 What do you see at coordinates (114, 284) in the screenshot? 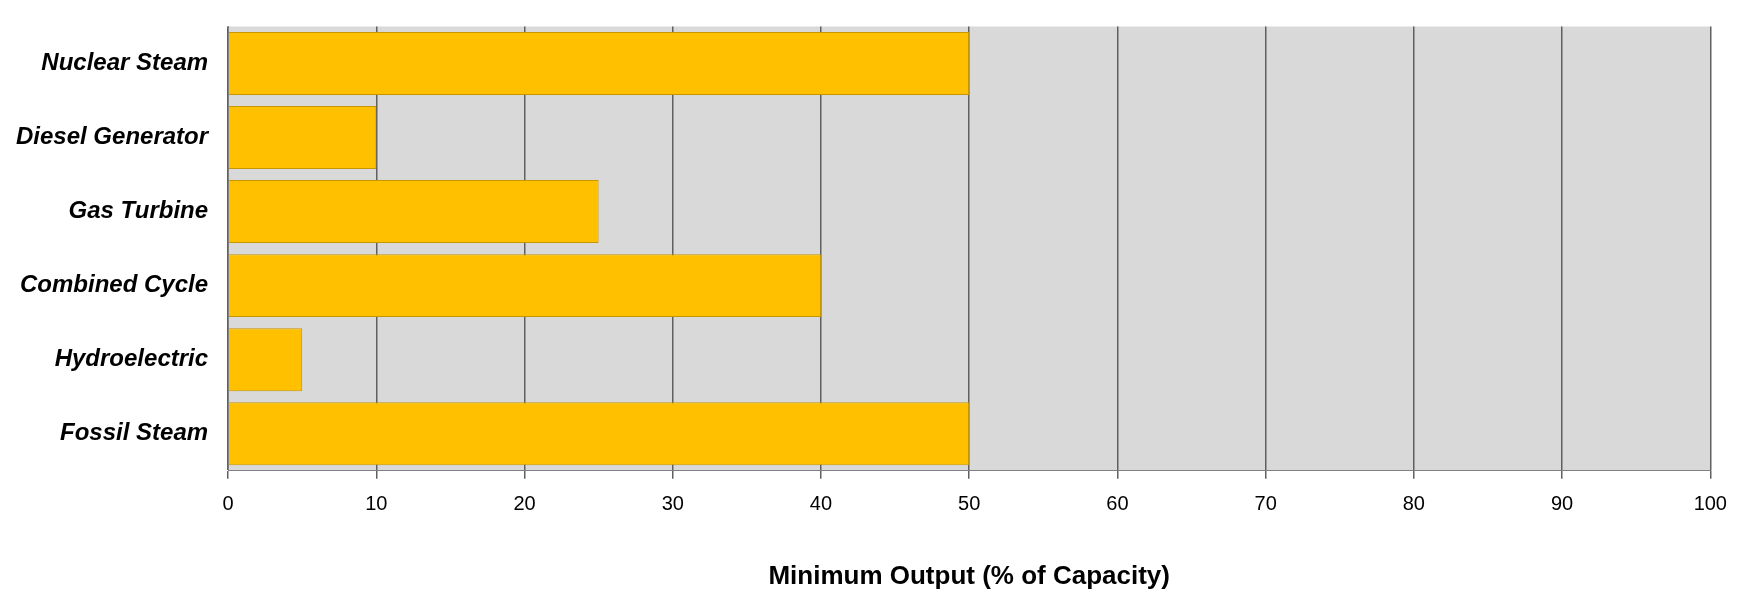
I see `y-tick-label: Combined Cycle` at bounding box center [114, 284].